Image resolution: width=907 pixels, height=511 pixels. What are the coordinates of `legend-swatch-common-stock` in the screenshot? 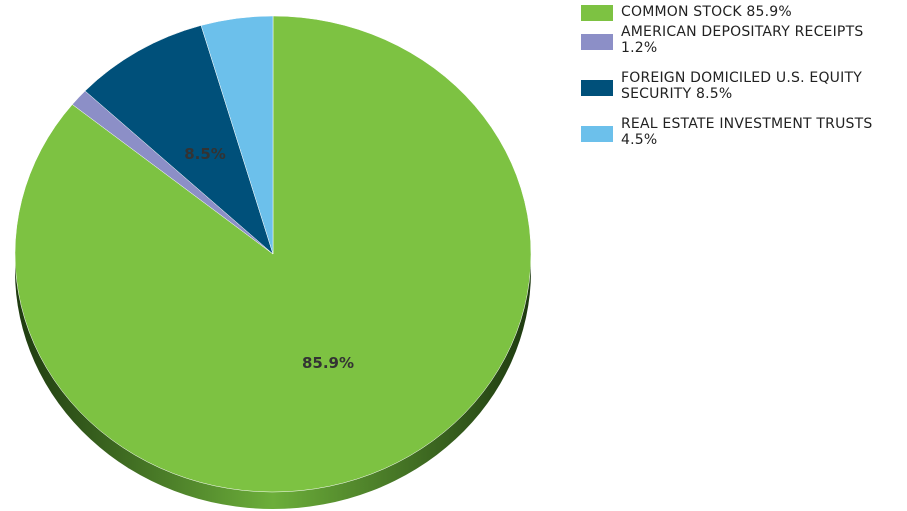 It's located at (597, 13).